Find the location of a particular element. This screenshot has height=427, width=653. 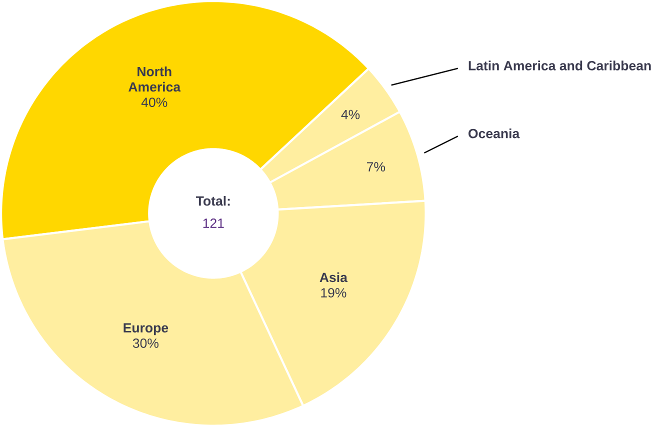

data-label: 7% is located at coordinates (376, 167).